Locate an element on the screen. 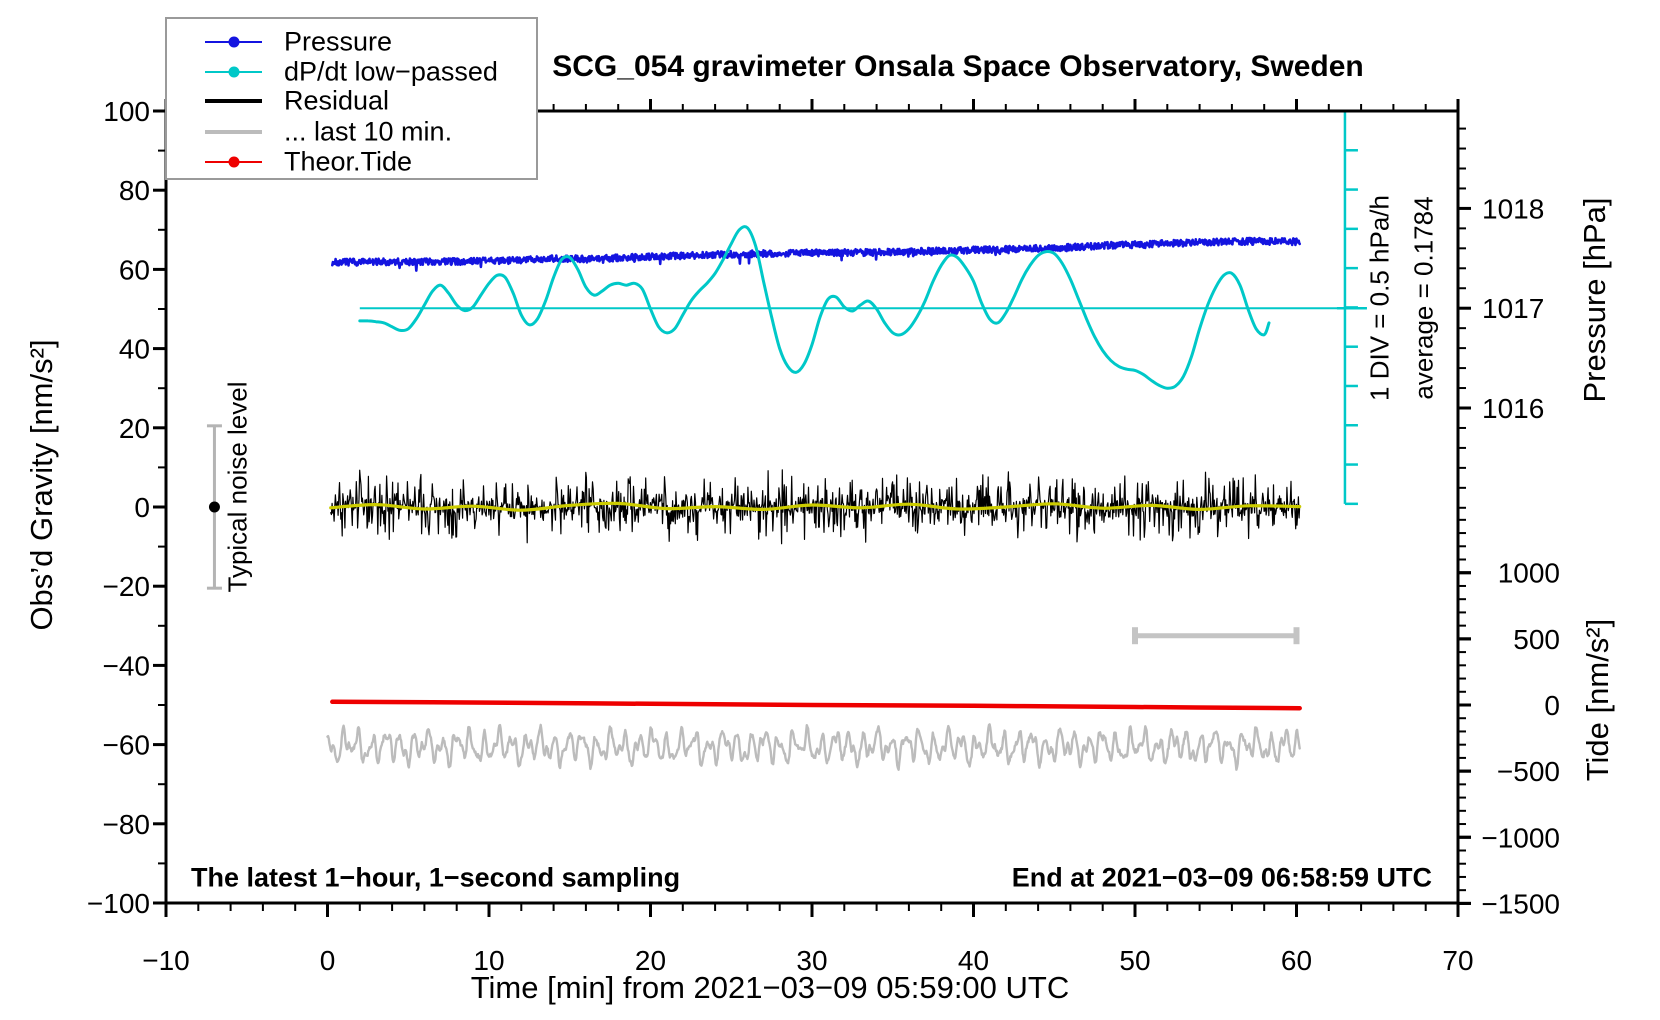 The image size is (1660, 1020). gravity-tick-label: 80 is located at coordinates (134, 190).